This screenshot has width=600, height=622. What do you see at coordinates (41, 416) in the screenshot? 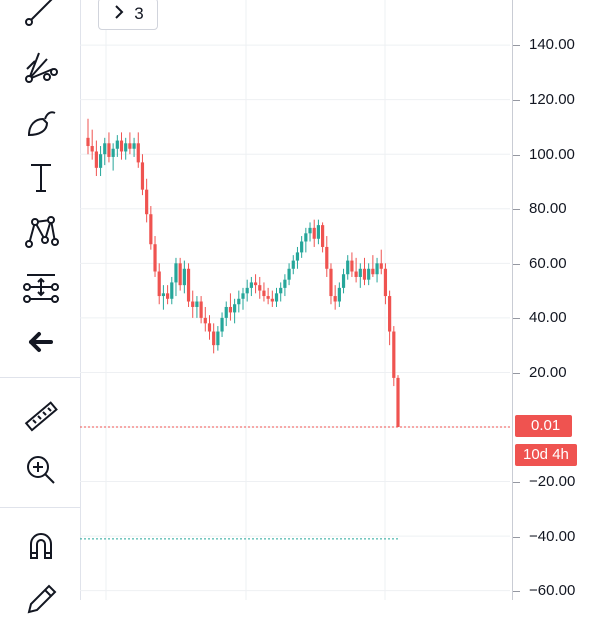
I see `ruler-icon` at bounding box center [41, 416].